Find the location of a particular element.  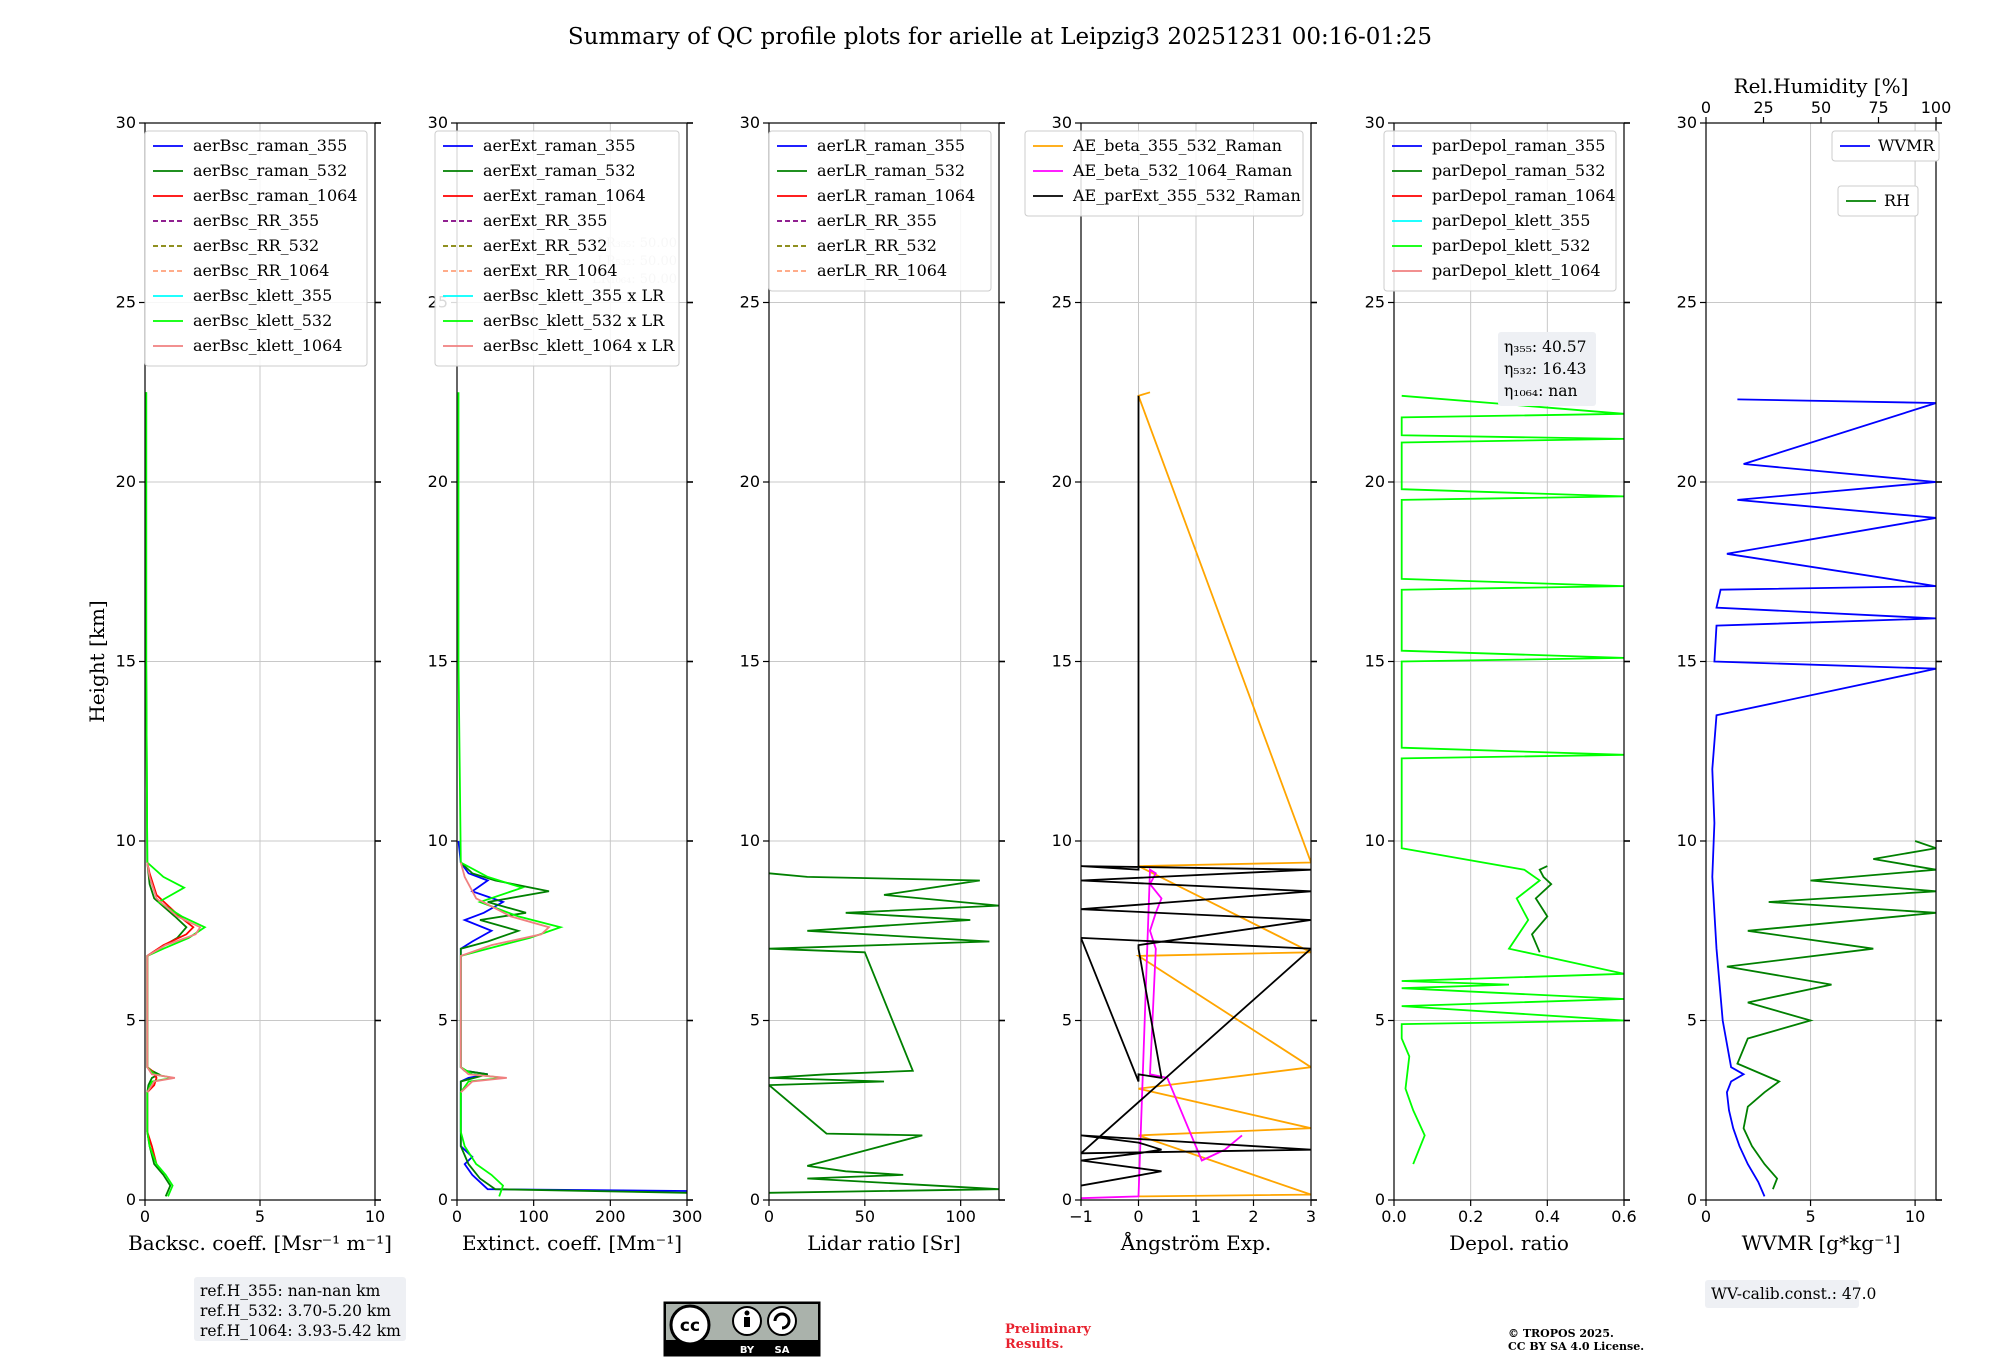

legend-label: aerBsc_klett_532 is located at coordinates (262, 320).